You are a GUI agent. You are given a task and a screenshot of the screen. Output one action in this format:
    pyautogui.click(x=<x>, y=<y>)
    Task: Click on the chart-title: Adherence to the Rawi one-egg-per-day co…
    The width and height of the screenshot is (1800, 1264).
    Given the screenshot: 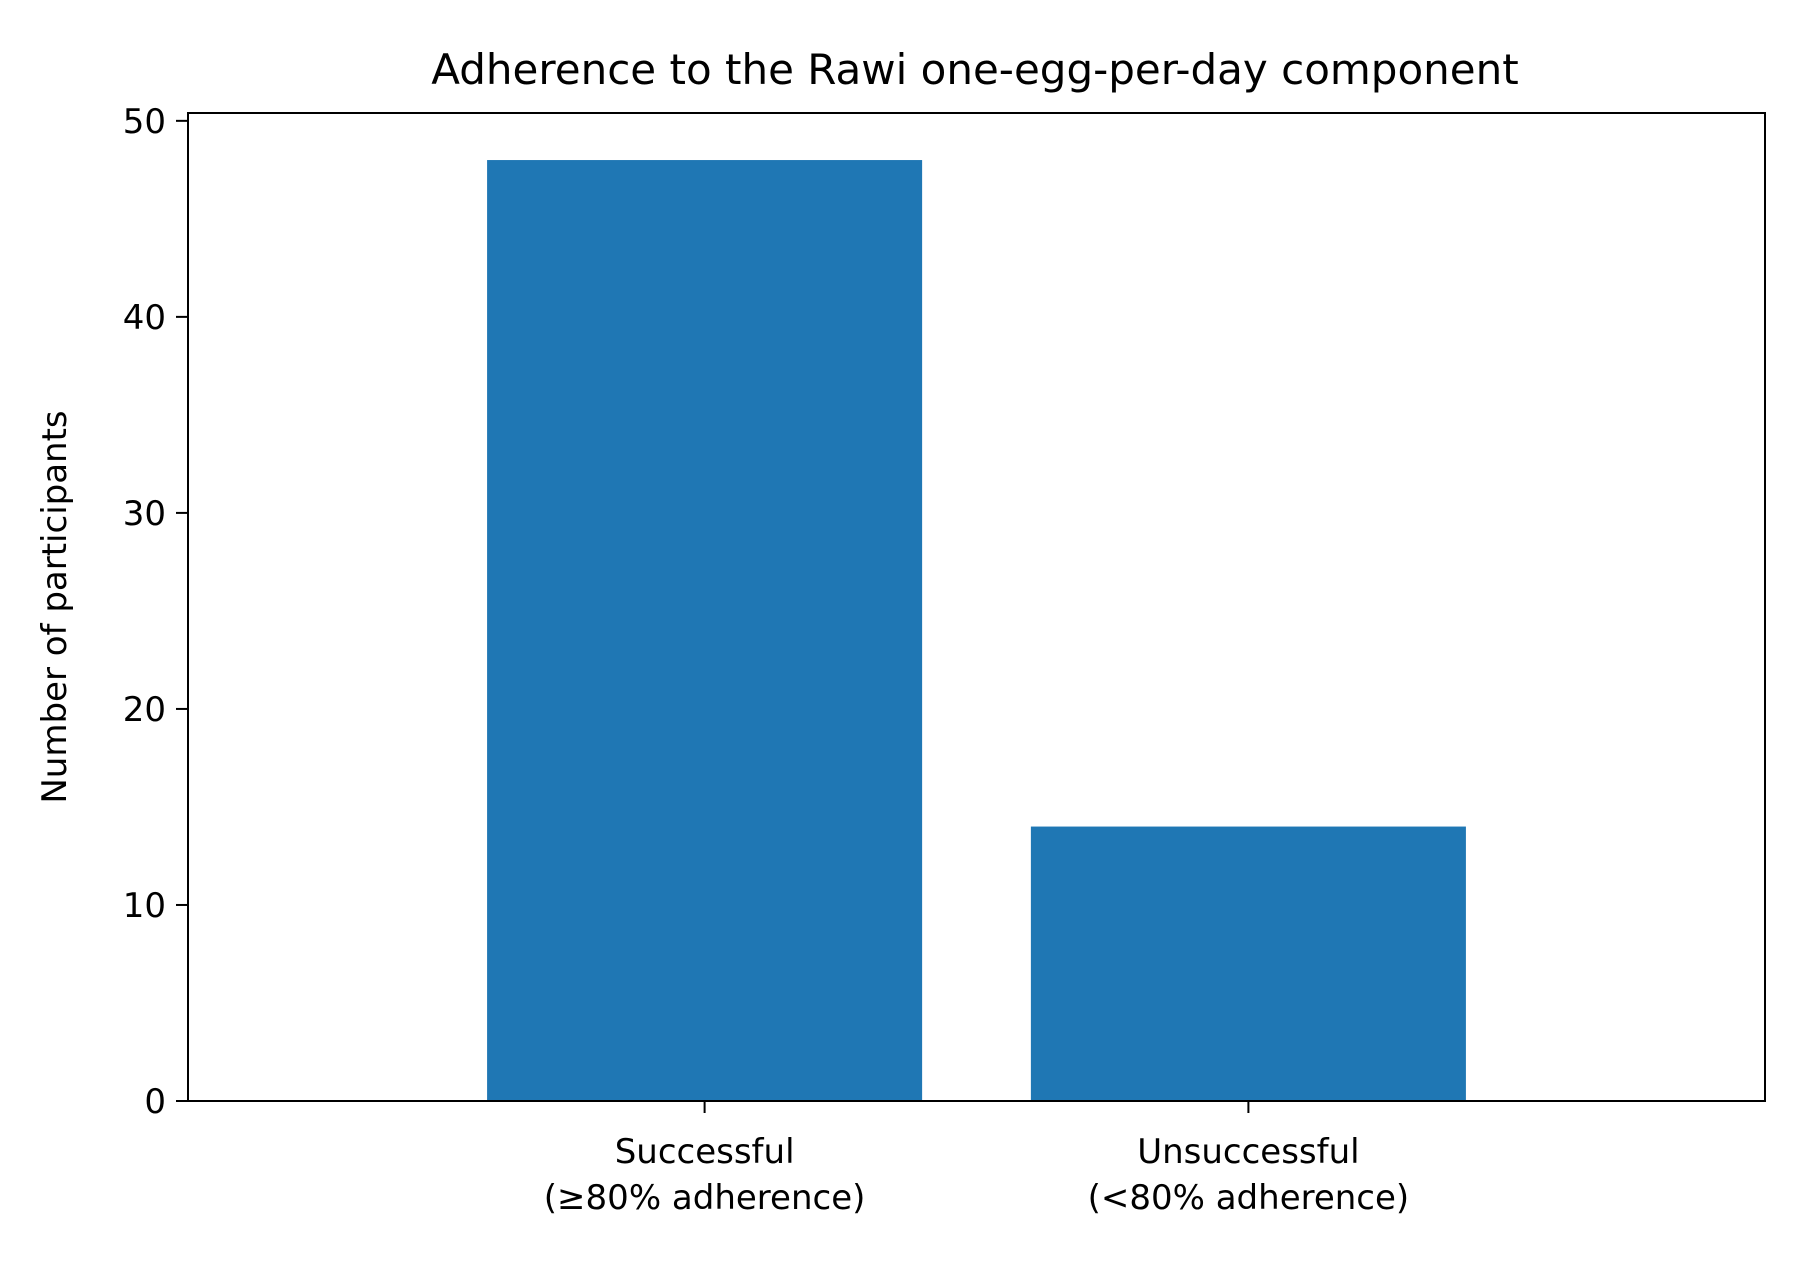 What is the action you would take?
    pyautogui.click(x=974, y=69)
    